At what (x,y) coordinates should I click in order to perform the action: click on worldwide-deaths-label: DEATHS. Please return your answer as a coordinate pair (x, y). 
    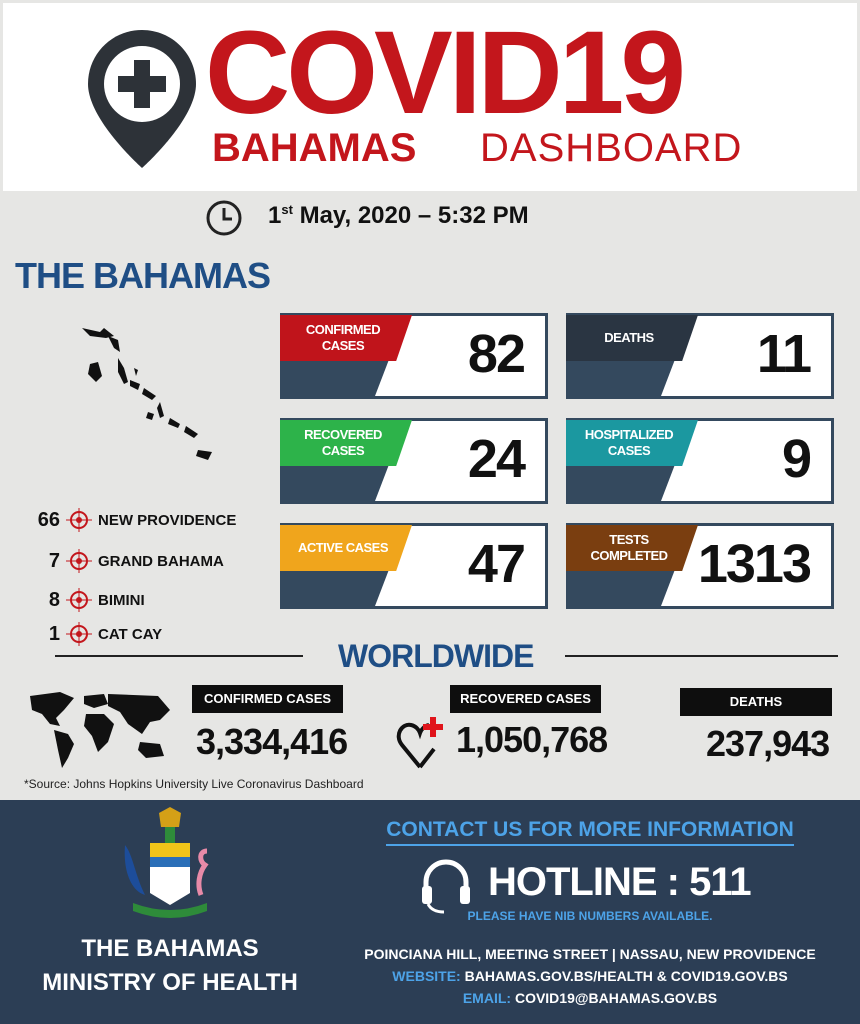
    Looking at the image, I should click on (756, 702).